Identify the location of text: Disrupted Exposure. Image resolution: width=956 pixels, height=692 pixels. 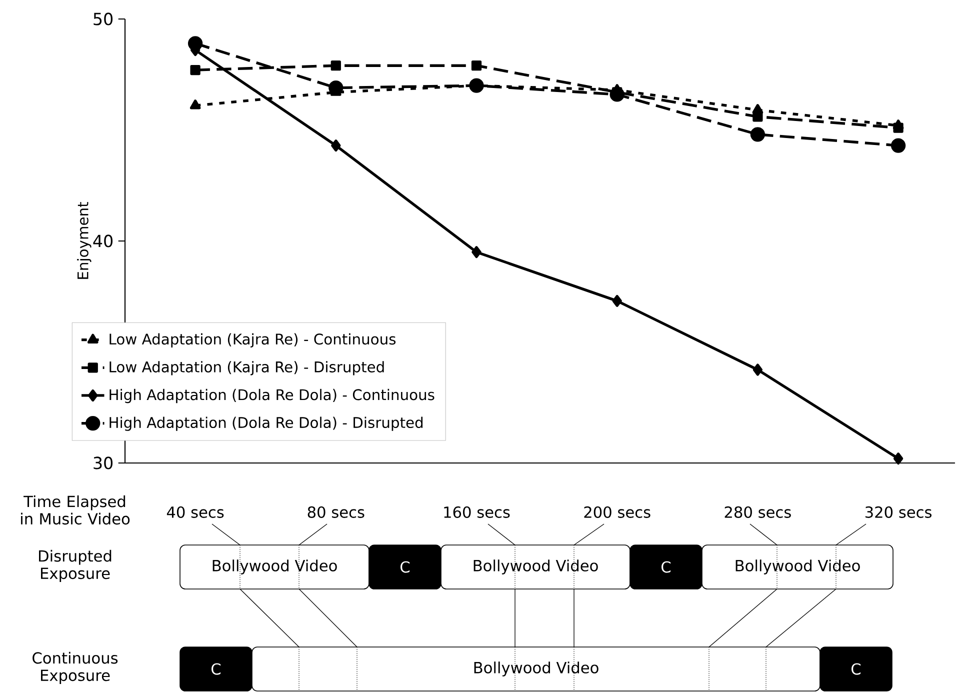
(75, 566).